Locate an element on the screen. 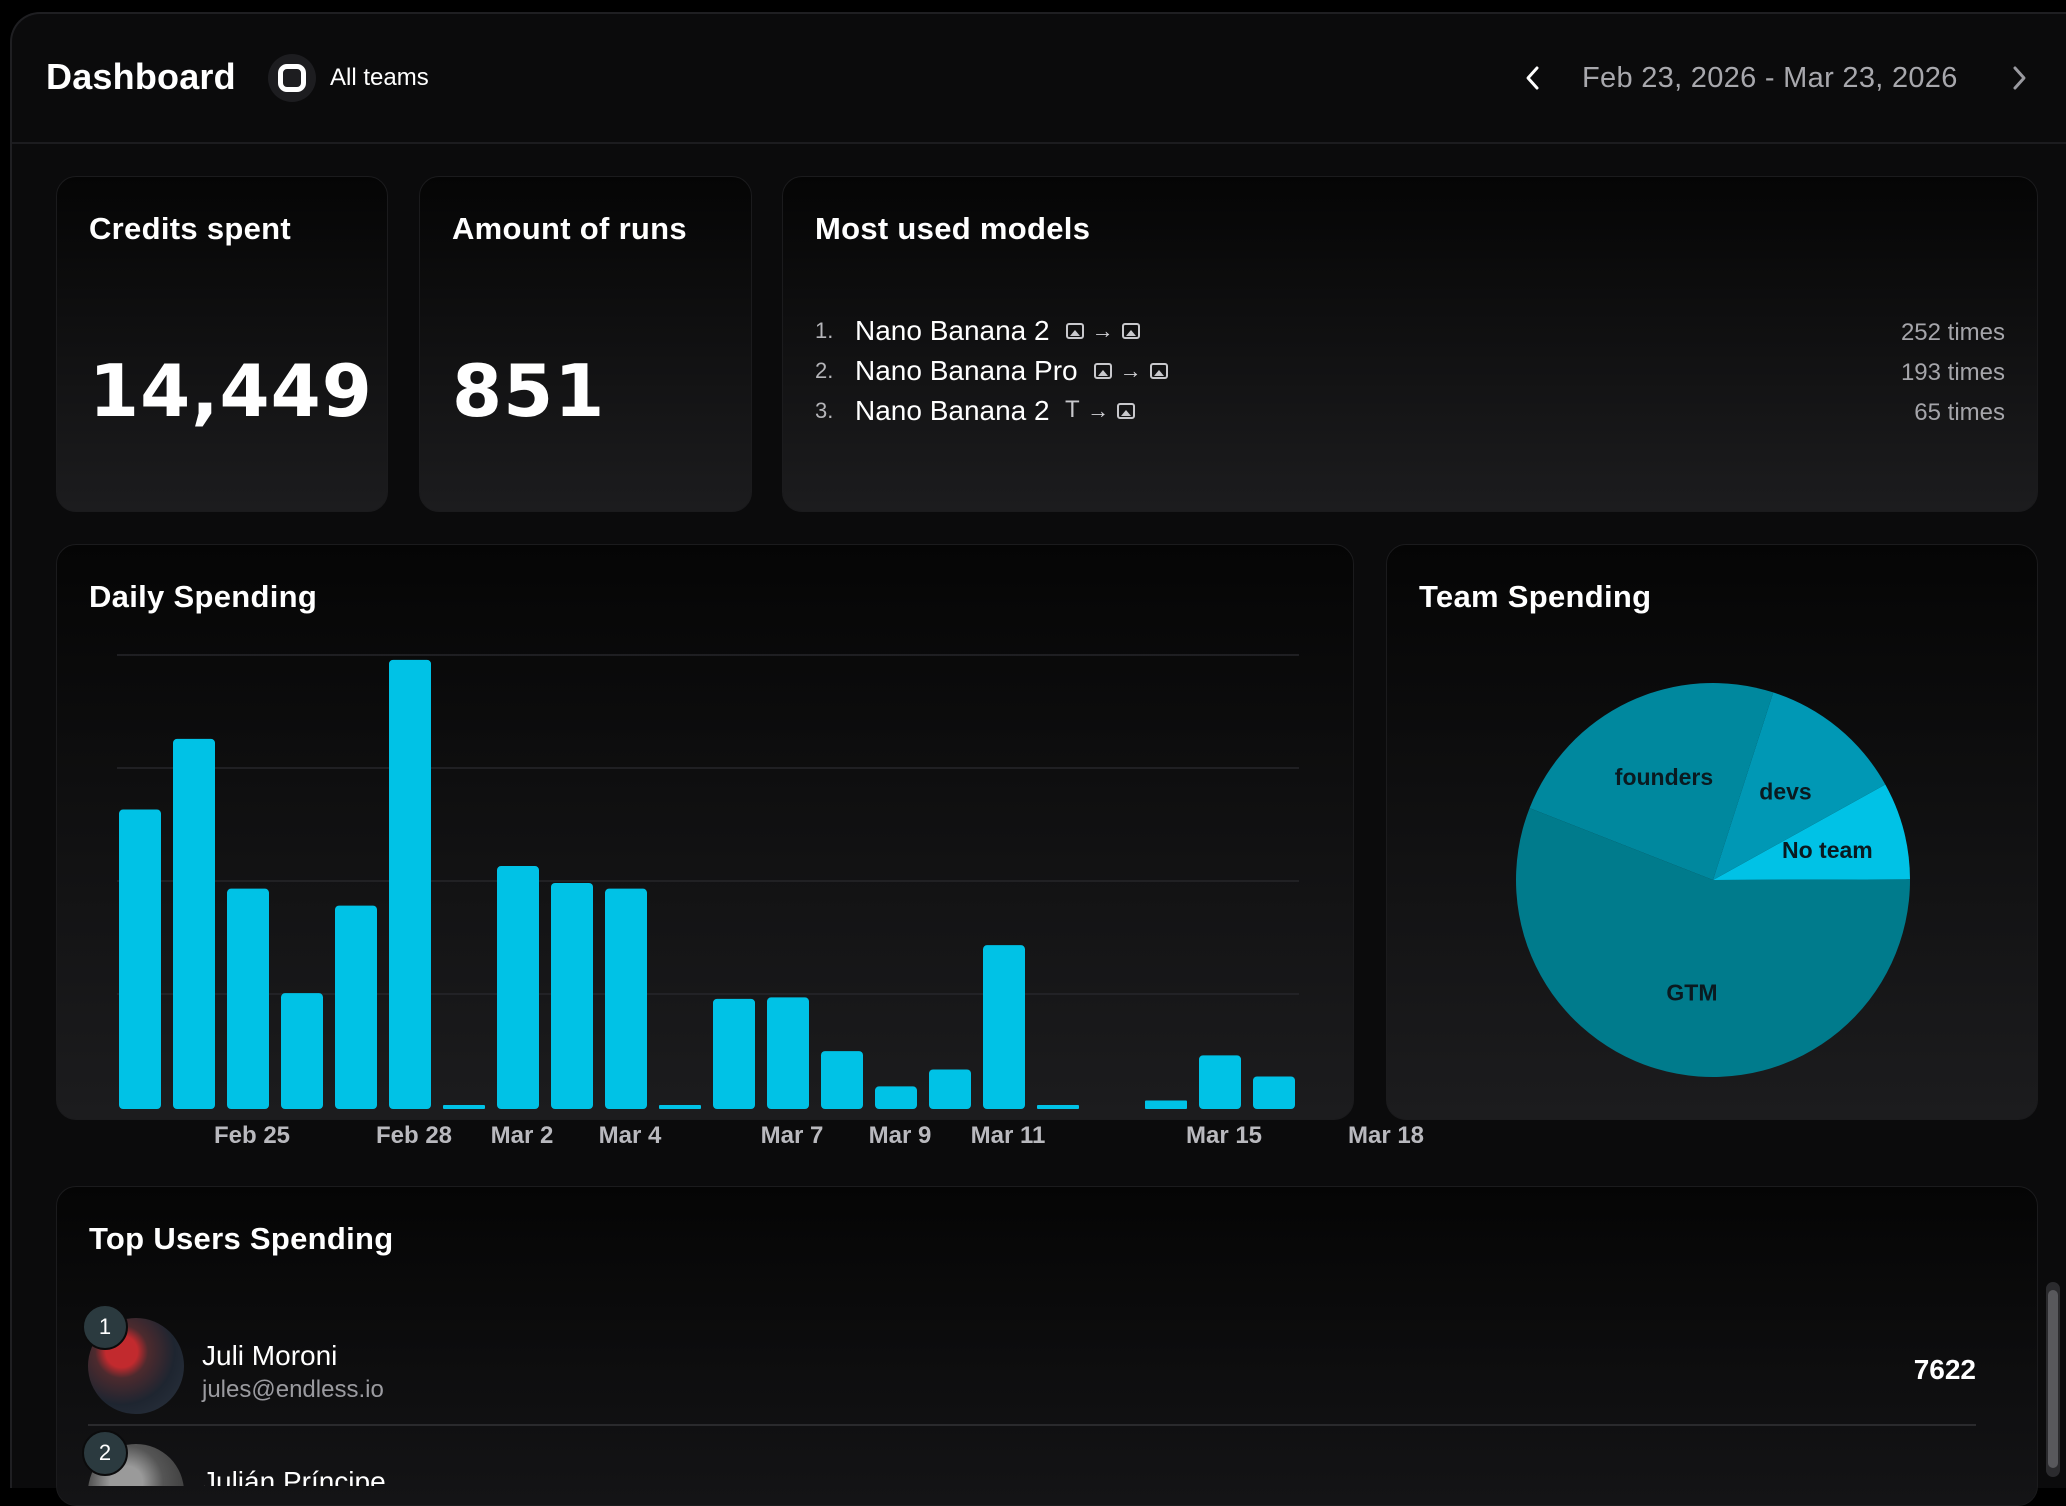 This screenshot has width=2066, height=1506. pie-slice-label: GTM is located at coordinates (1691, 992).